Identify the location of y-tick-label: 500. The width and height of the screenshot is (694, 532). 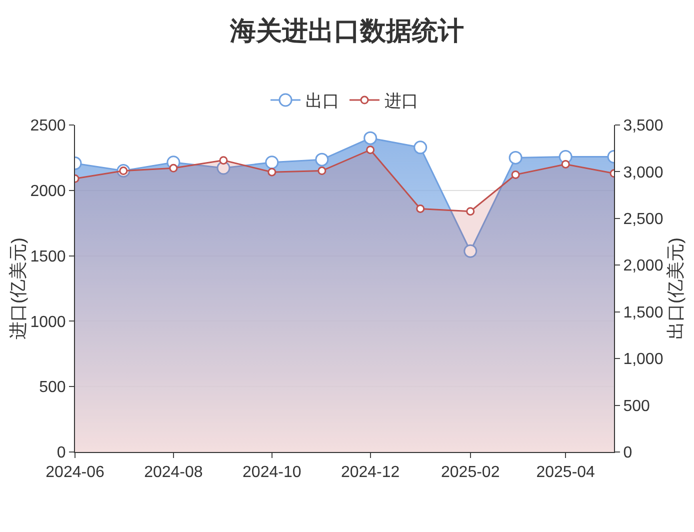
(52, 387).